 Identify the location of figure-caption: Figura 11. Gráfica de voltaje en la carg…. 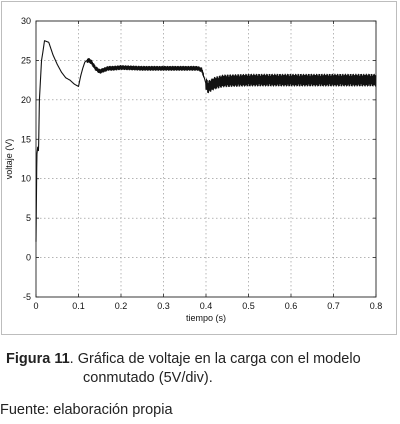
(202, 369).